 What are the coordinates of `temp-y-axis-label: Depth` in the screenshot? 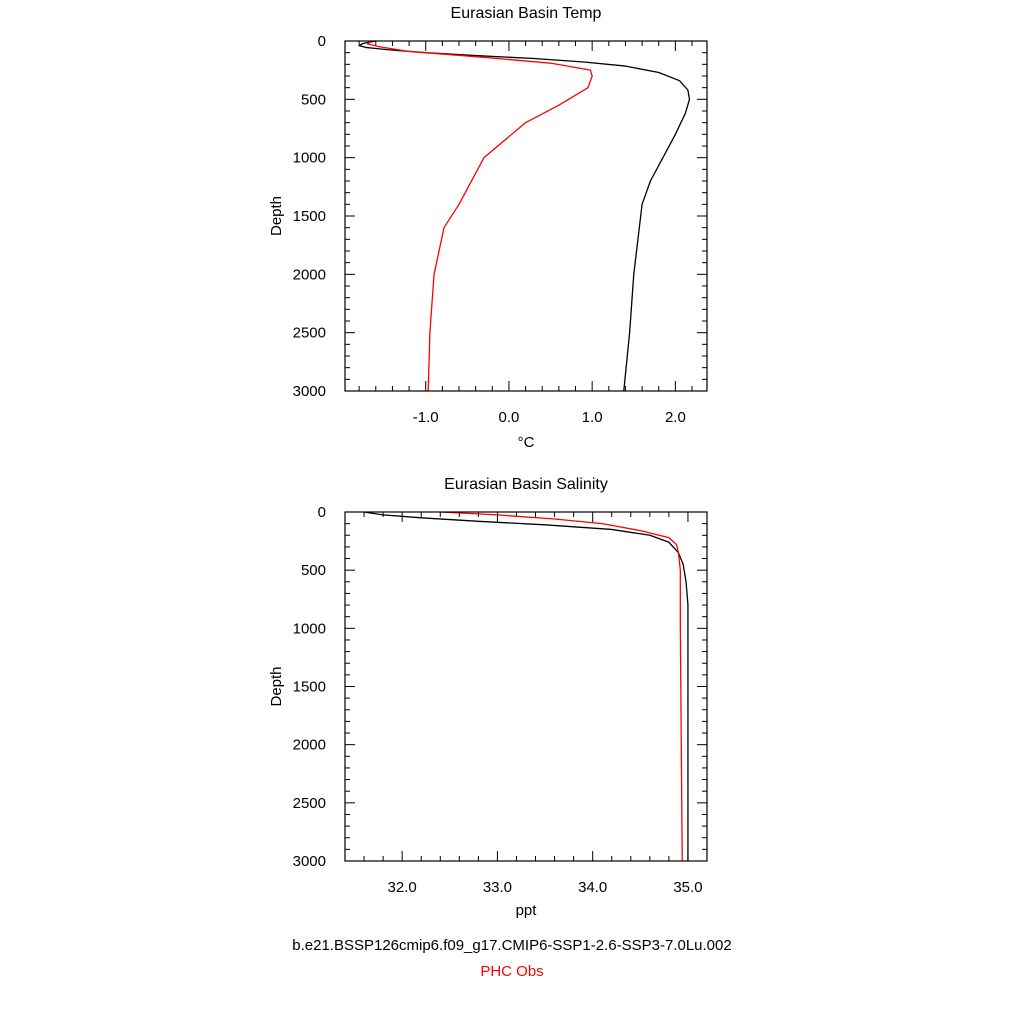 It's located at (276, 216).